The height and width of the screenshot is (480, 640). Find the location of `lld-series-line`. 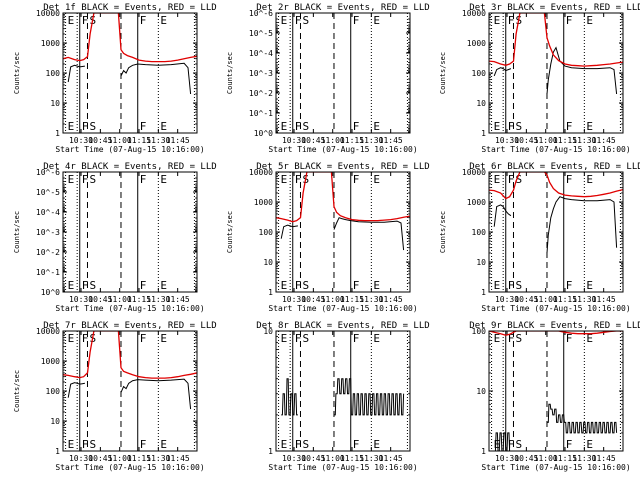

lld-series-line is located at coordinates (130, 38).